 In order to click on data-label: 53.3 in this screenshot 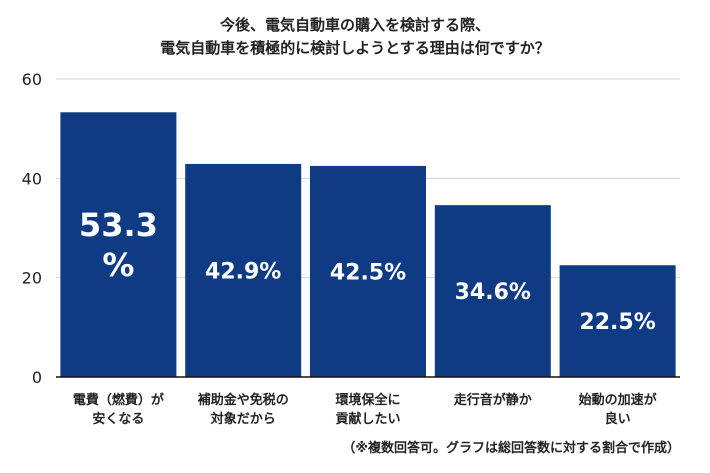, I will do `click(118, 225)`.